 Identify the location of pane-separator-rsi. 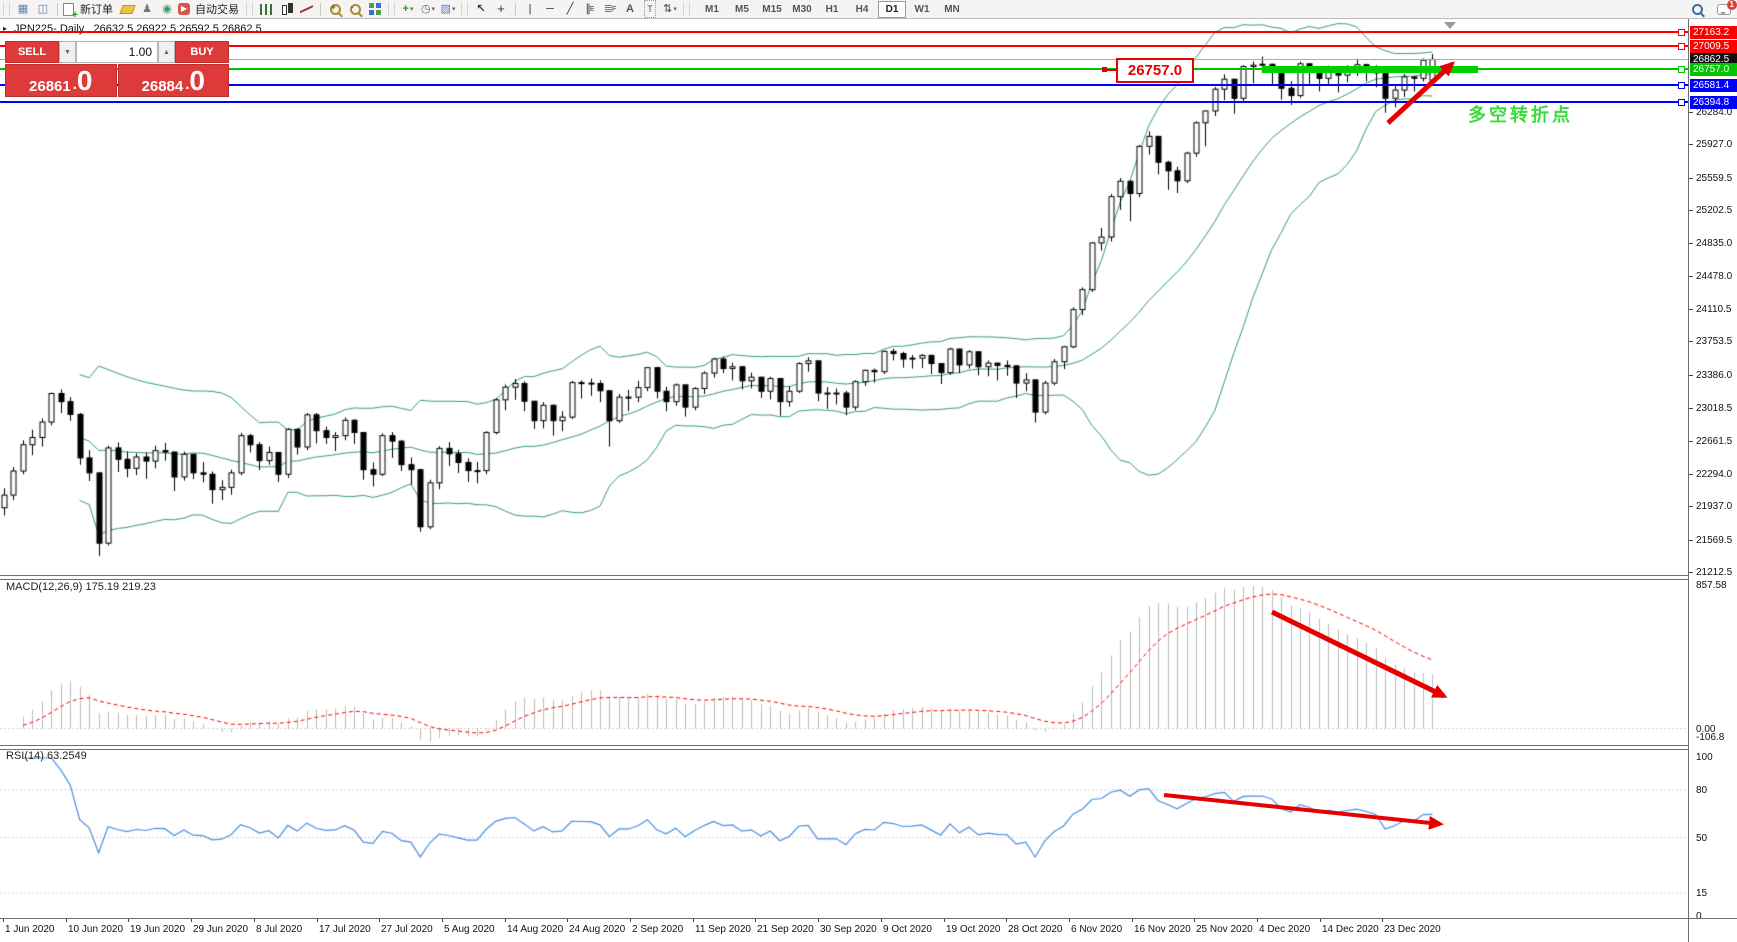
(844, 747).